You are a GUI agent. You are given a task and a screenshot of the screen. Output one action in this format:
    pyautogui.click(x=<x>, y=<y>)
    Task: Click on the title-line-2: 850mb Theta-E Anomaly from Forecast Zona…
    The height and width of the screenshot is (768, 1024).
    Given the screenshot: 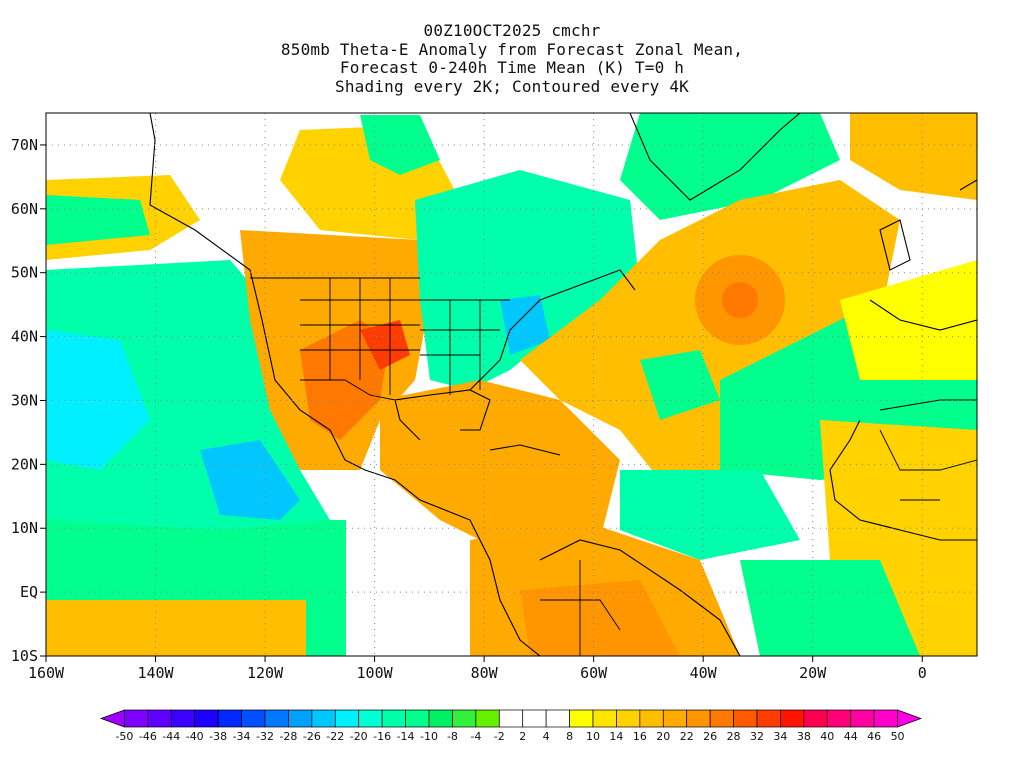 What is the action you would take?
    pyautogui.click(x=512, y=49)
    